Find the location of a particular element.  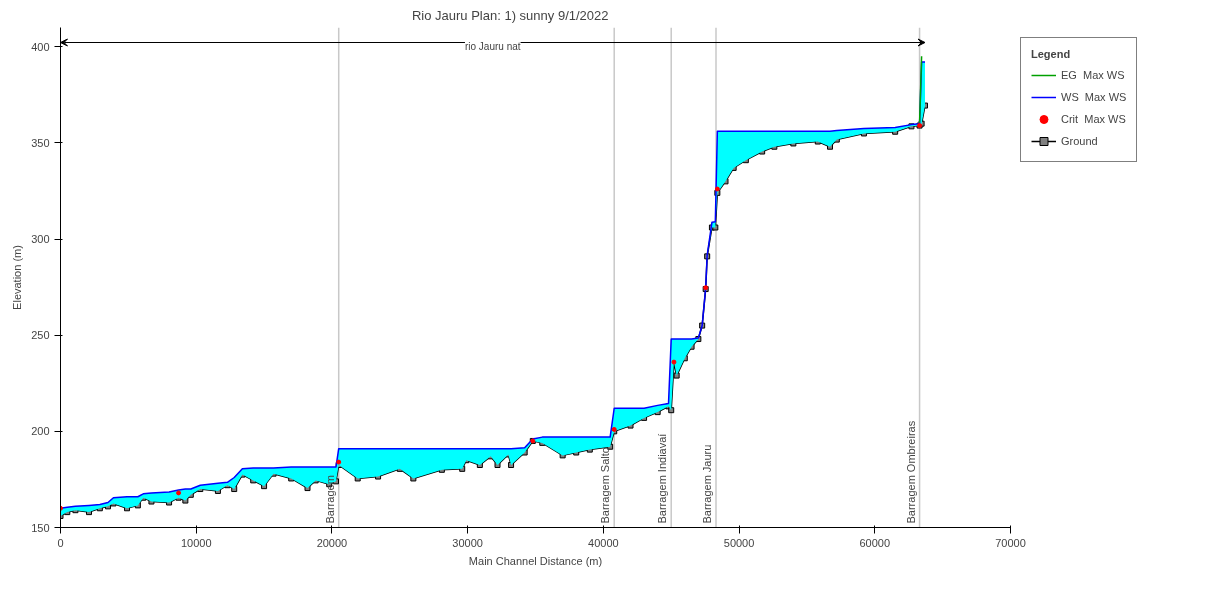

legend-title: Legend is located at coordinates (1051, 54).